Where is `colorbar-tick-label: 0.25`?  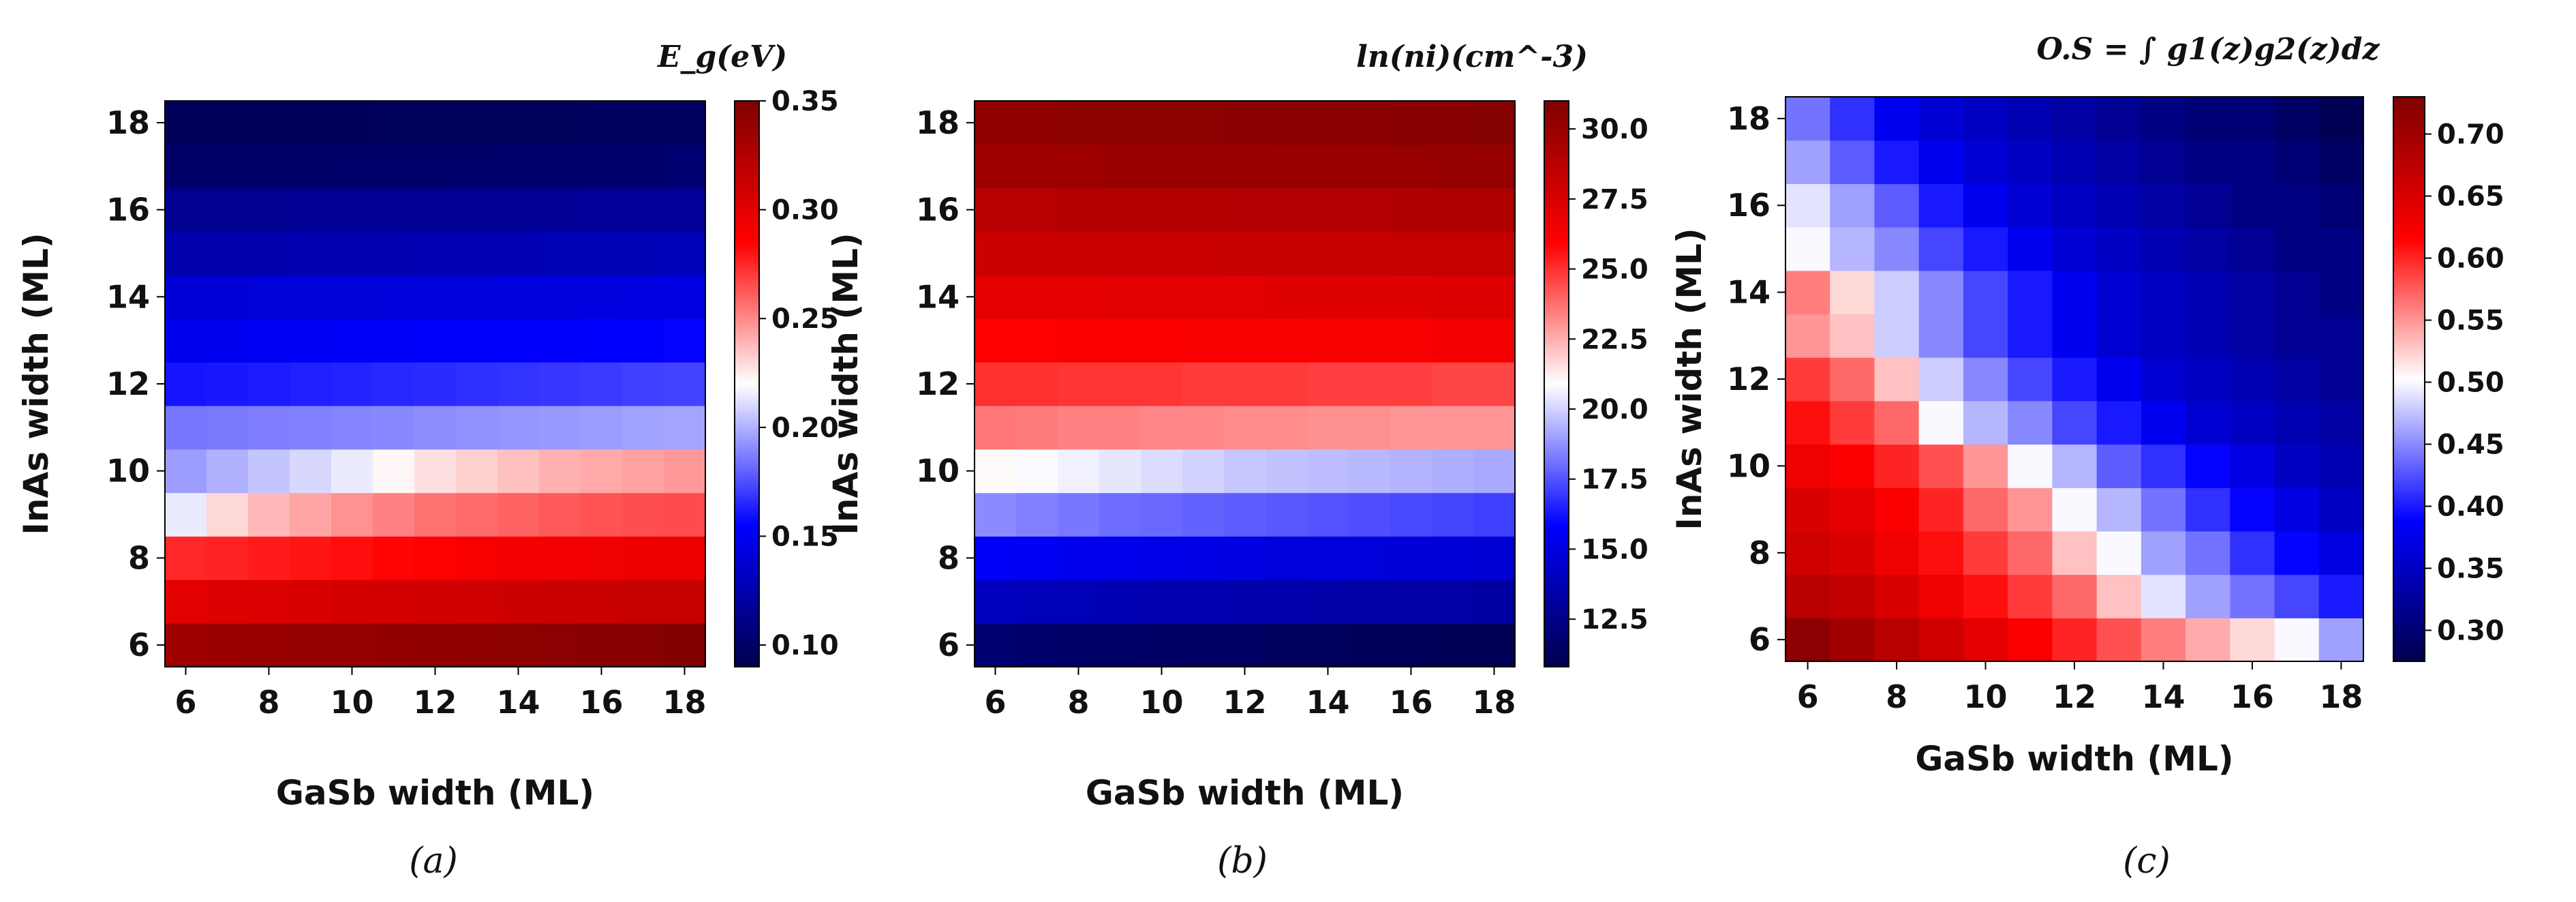
colorbar-tick-label: 0.25 is located at coordinates (805, 319).